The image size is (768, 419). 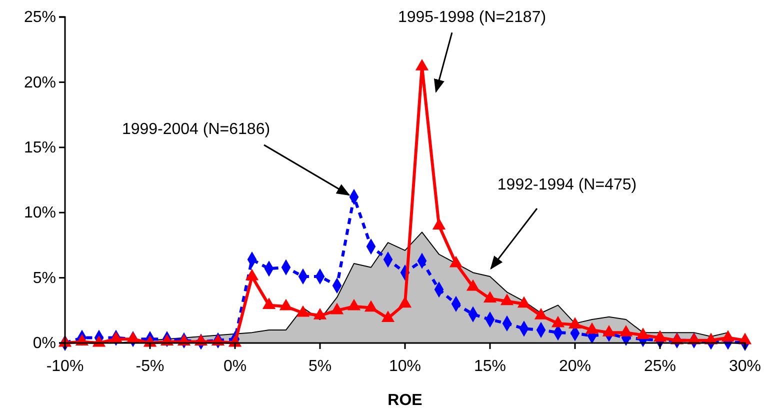 I want to click on y-tick-label: 5%, so click(x=44, y=278).